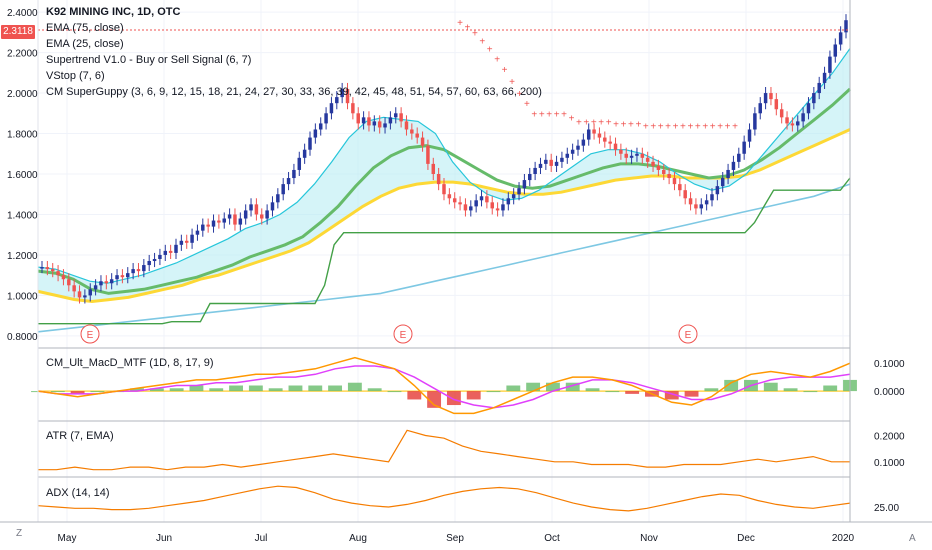 The height and width of the screenshot is (550, 932). Describe the element at coordinates (552, 538) in the screenshot. I see `time-tick-label: Oct` at that location.